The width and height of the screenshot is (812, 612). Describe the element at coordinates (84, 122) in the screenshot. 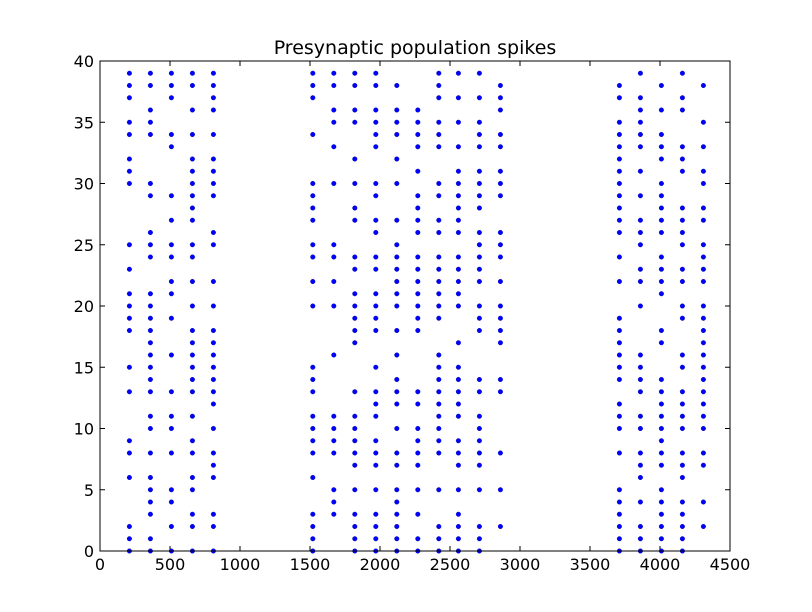

I see `y-tick-label: 35` at that location.